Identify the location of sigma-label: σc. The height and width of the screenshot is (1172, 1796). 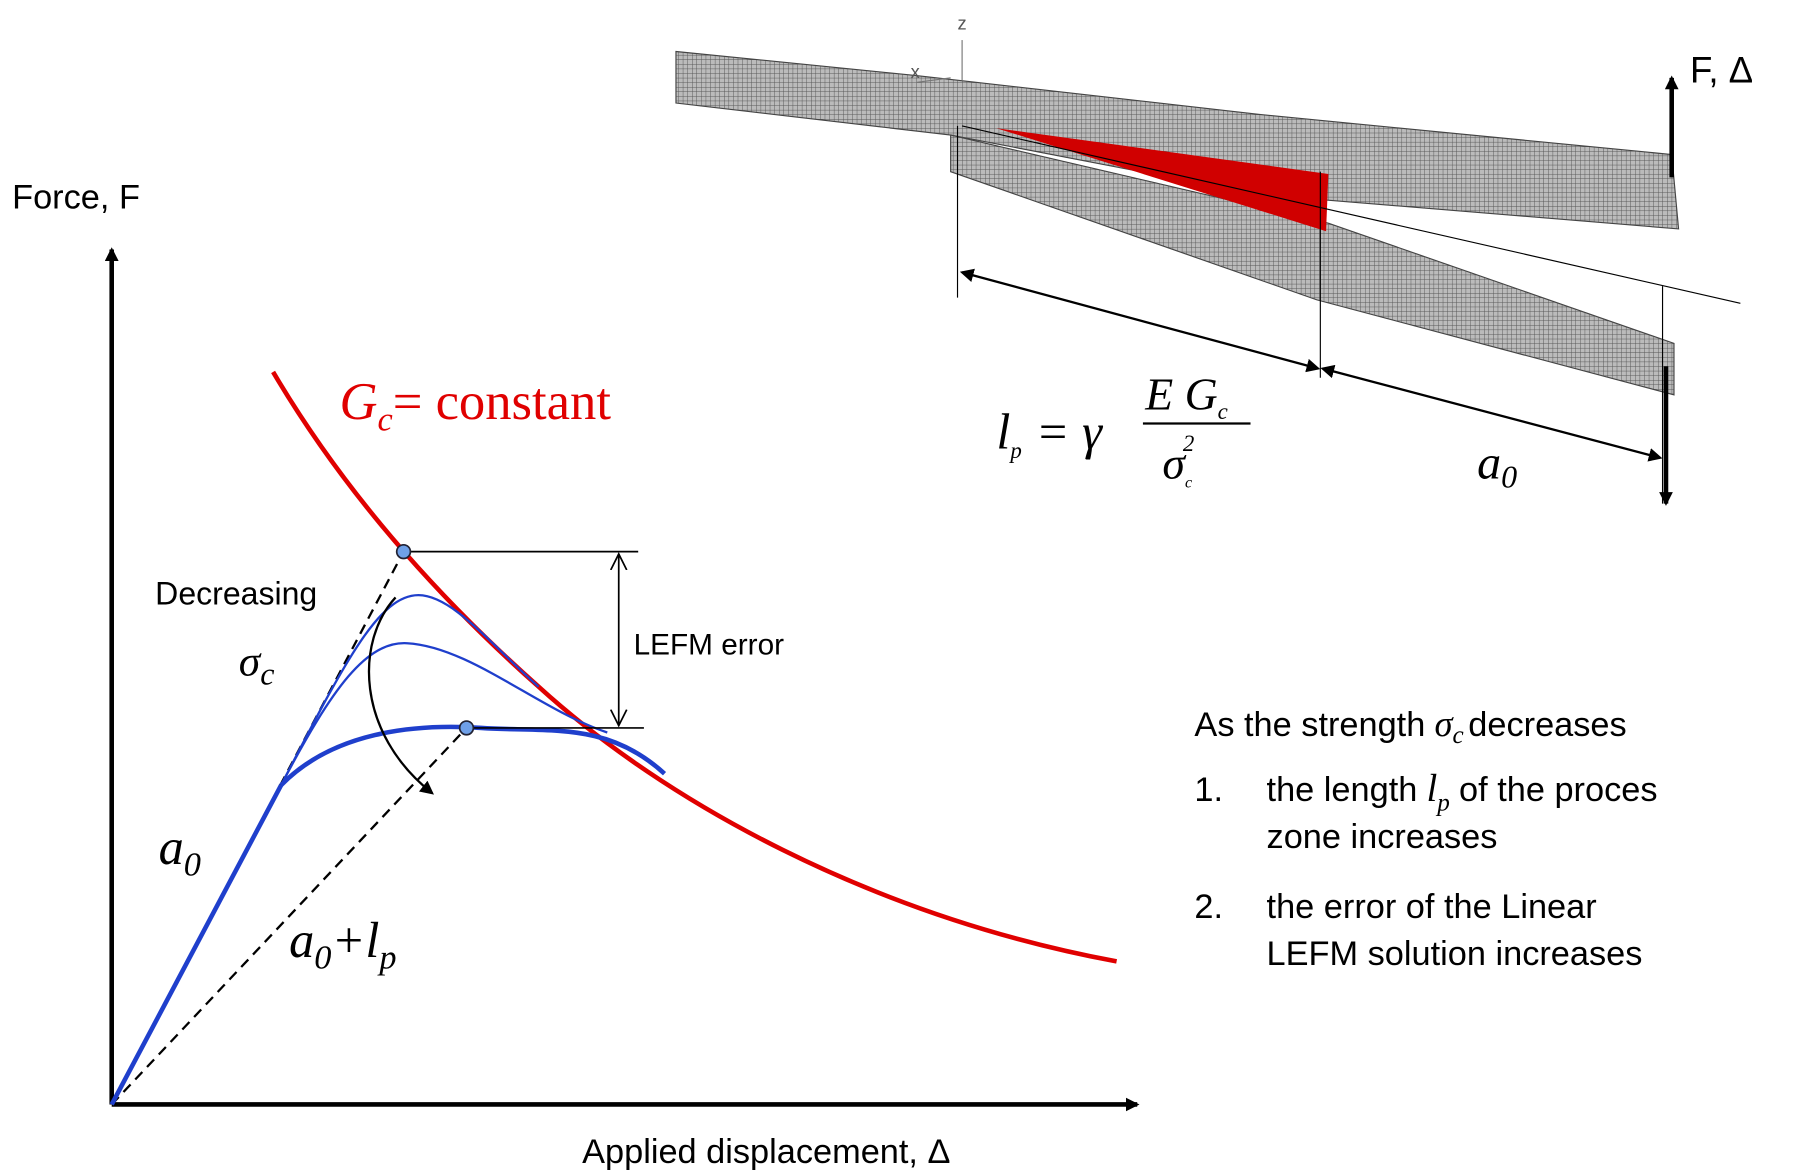
(257, 664).